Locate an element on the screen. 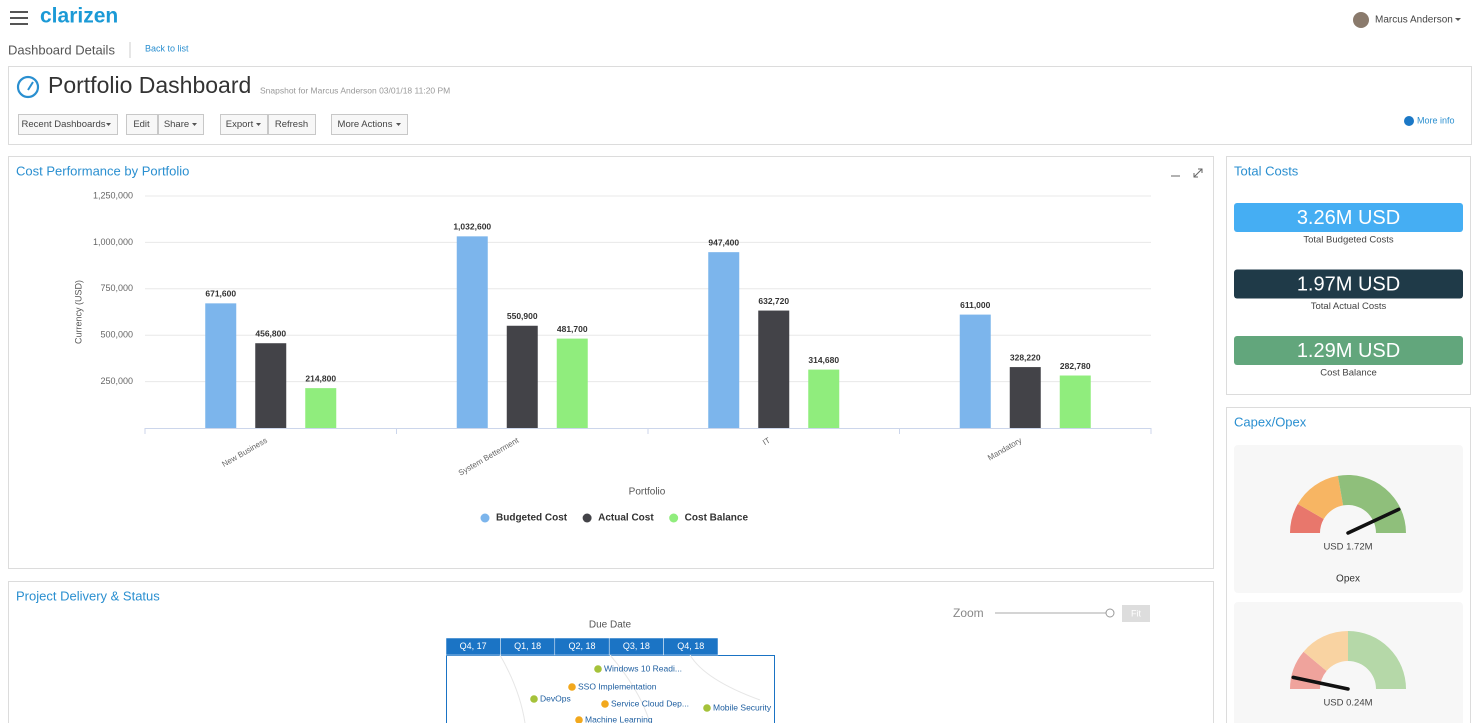 The width and height of the screenshot is (1480, 723). button-label: More Actions is located at coordinates (365, 124).